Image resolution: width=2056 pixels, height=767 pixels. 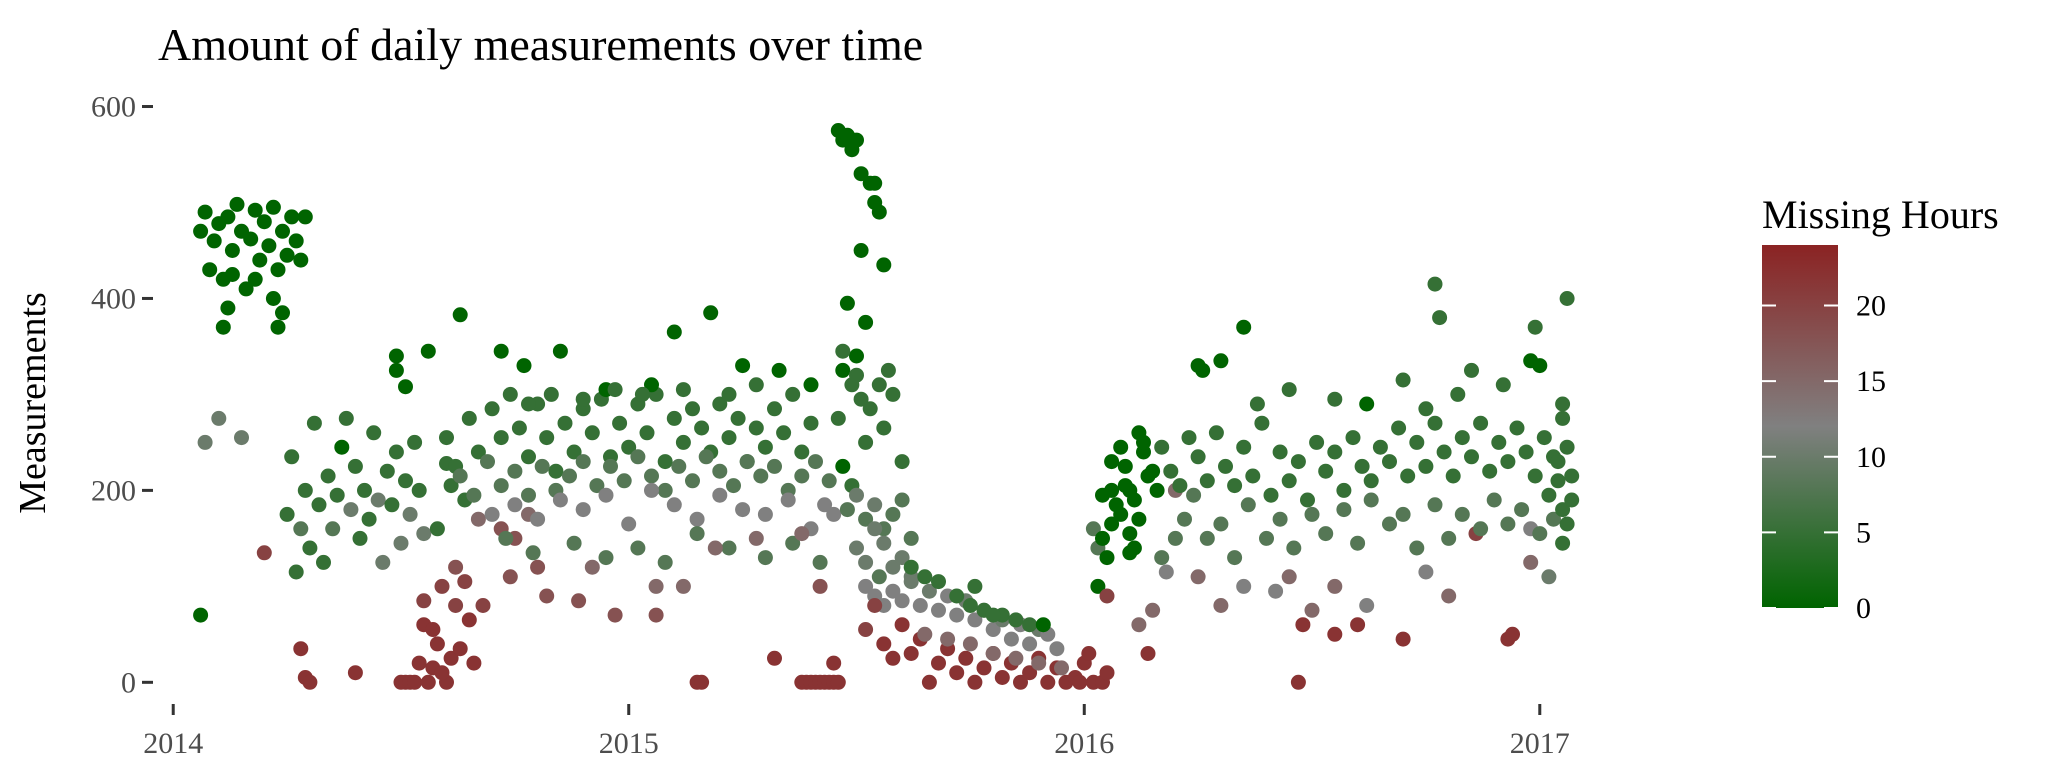 I want to click on y-tick-label: 600, so click(x=113, y=107).